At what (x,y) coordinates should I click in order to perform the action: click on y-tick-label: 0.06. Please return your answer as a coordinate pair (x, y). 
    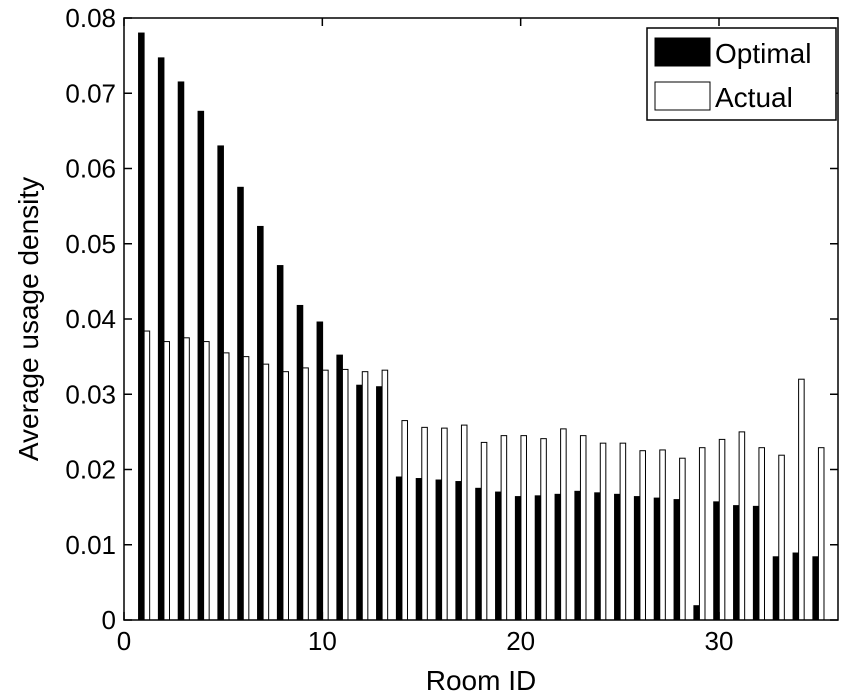
    Looking at the image, I should click on (90, 169).